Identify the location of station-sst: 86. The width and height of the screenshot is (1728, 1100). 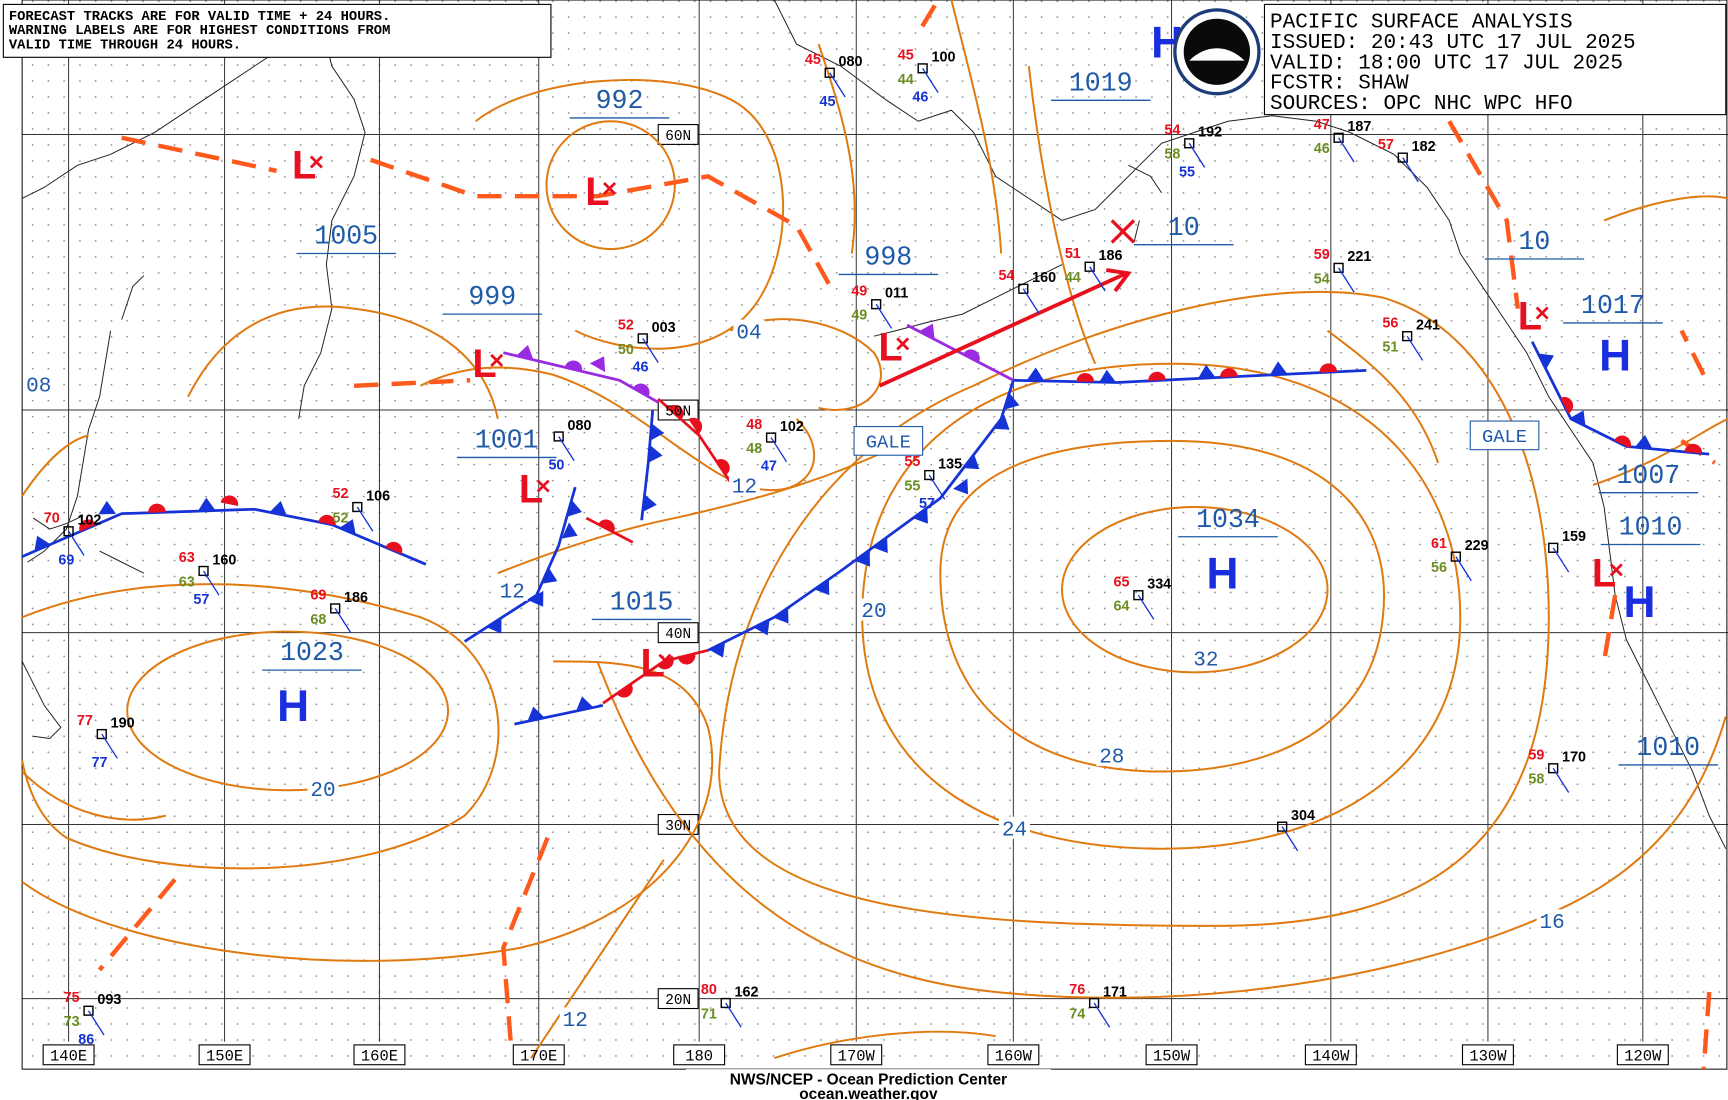
(86, 1040).